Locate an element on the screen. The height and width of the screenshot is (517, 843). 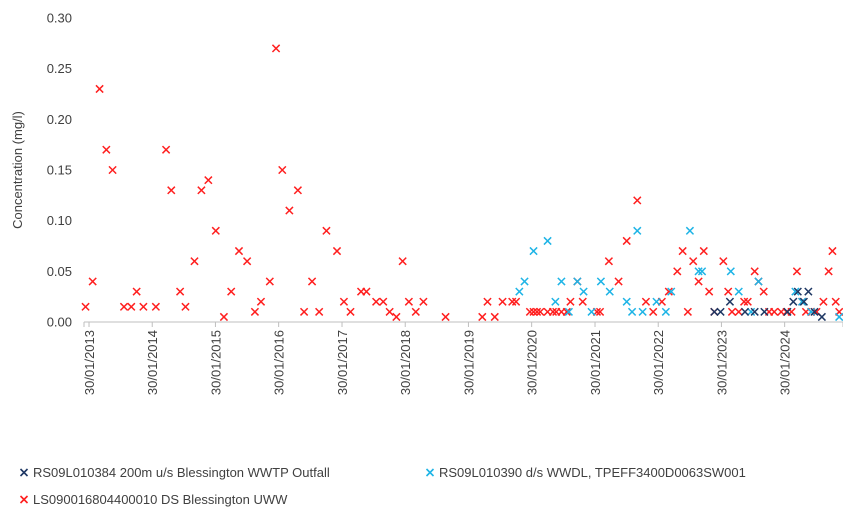
x-tick-label: 30/01/2024 is located at coordinates (785, 362).